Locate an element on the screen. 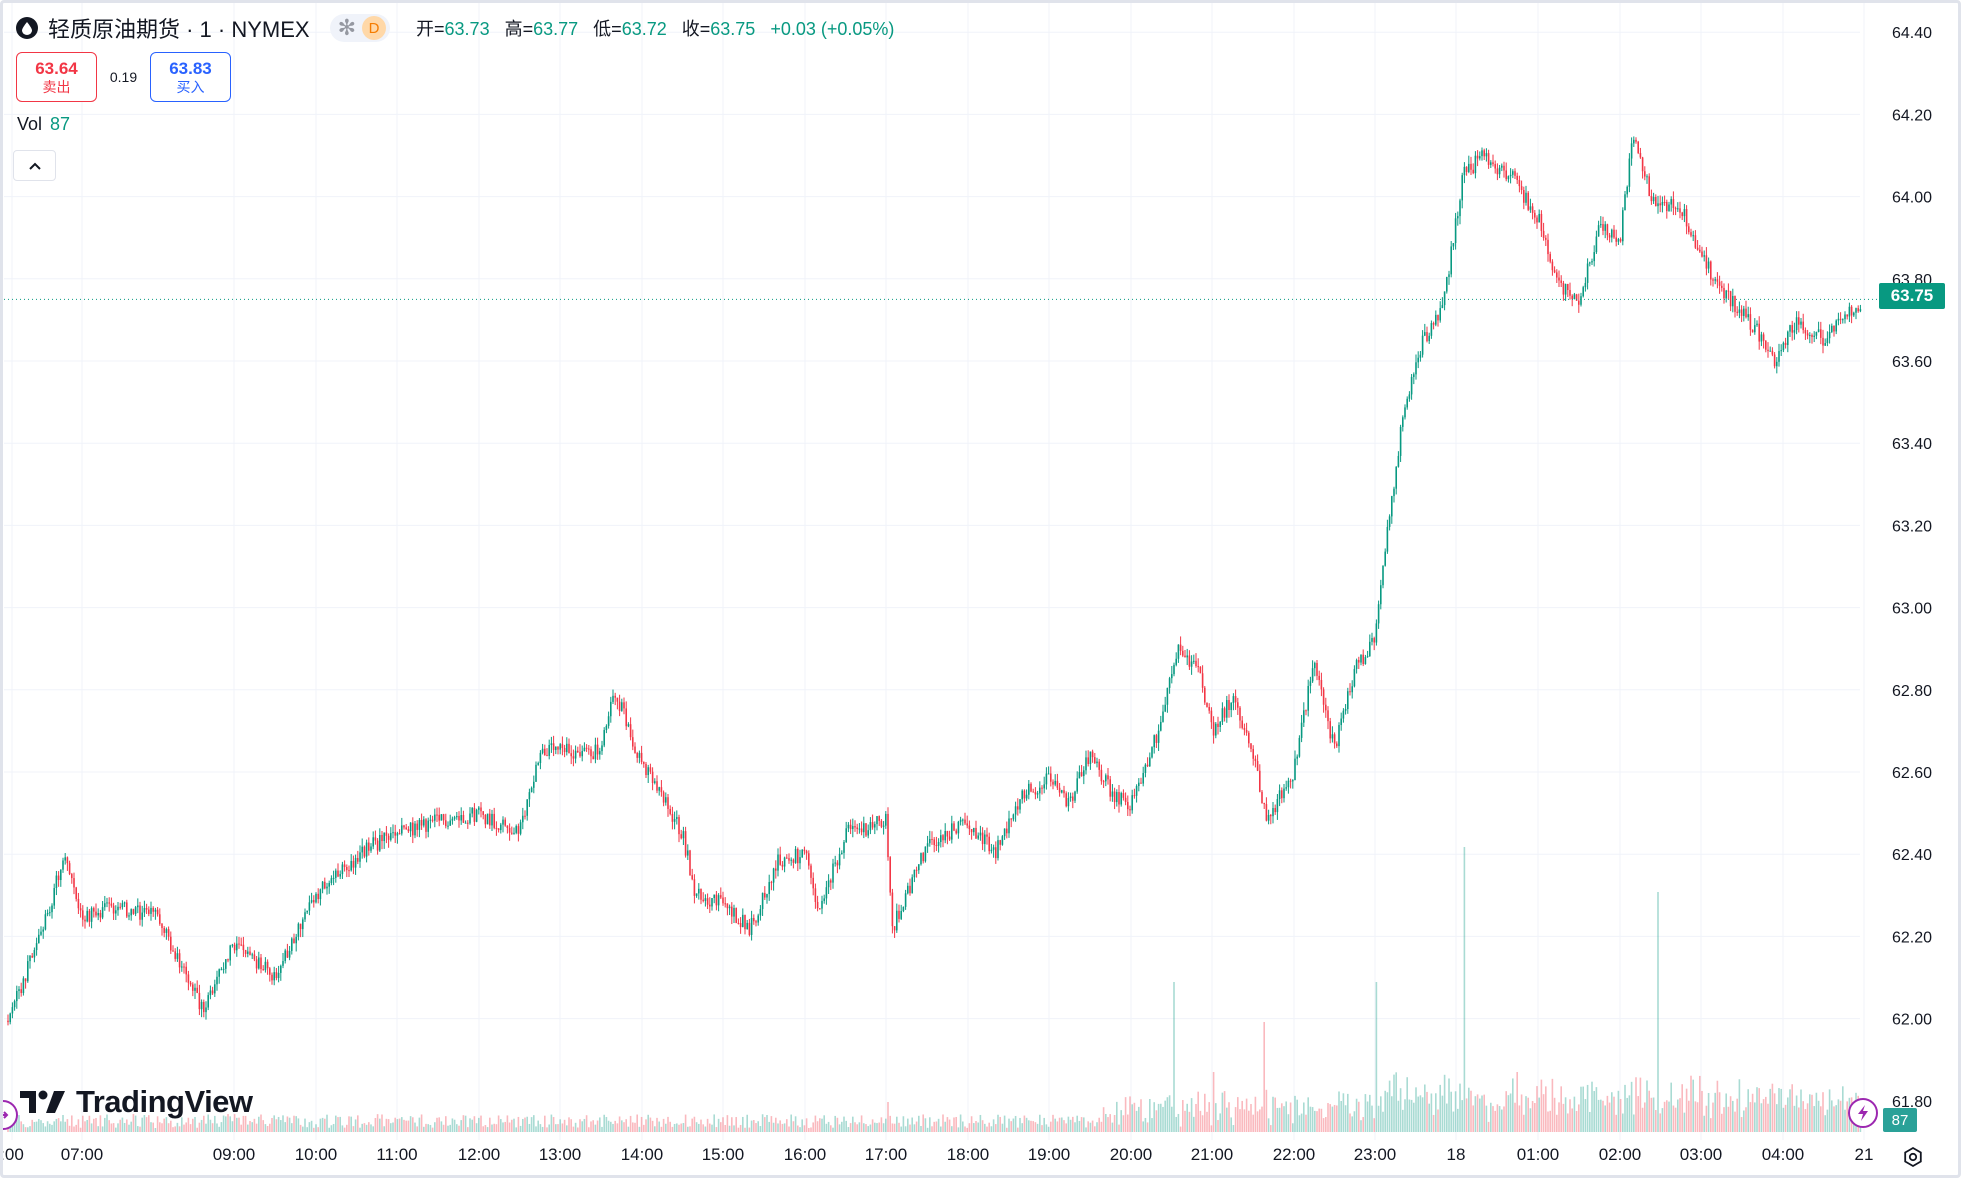 This screenshot has height=1178, width=1961. time-tick-label-19: 02:00 is located at coordinates (1620, 1154).